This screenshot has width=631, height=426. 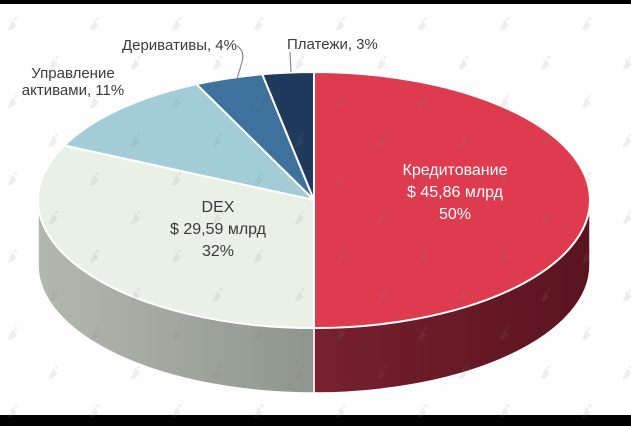 What do you see at coordinates (218, 207) in the screenshot?
I see `slice-label-dex-name: DEX` at bounding box center [218, 207].